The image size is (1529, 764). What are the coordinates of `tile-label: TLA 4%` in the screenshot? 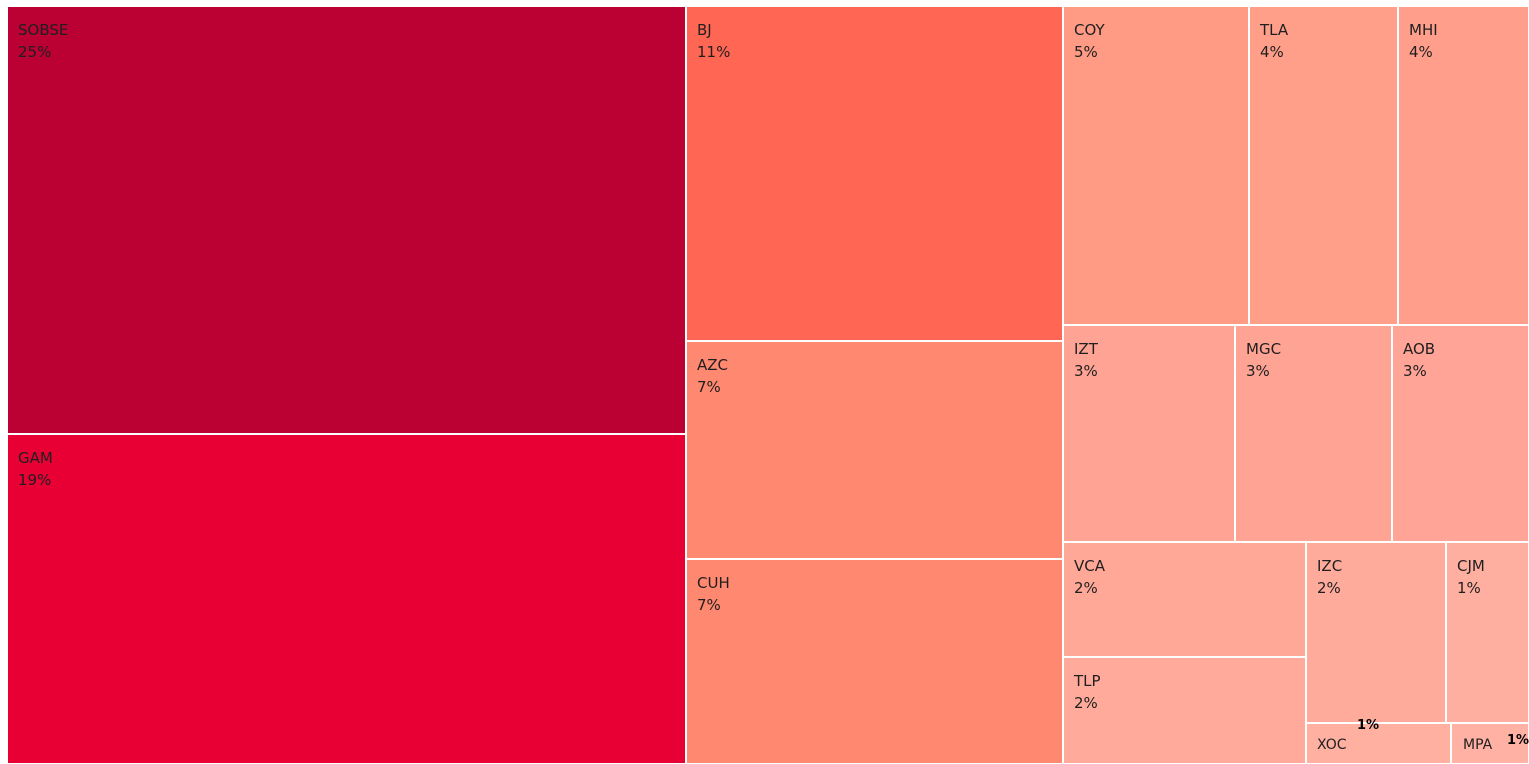 It's located at (1274, 41).